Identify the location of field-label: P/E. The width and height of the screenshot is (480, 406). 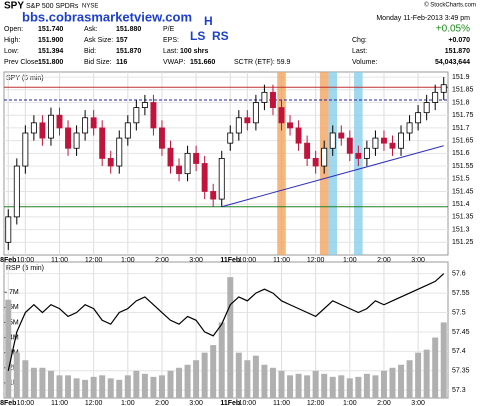
(169, 29).